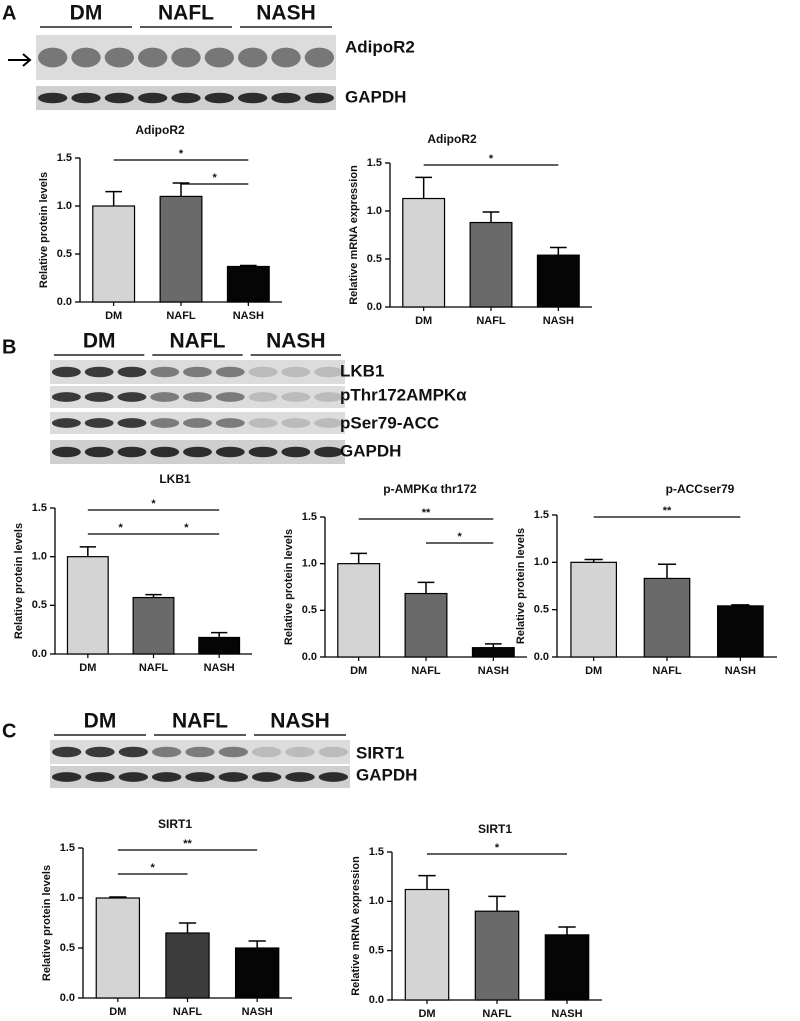 This screenshot has width=800, height=1021. What do you see at coordinates (700, 489) in the screenshot?
I see `chart-title: p-ACCser79` at bounding box center [700, 489].